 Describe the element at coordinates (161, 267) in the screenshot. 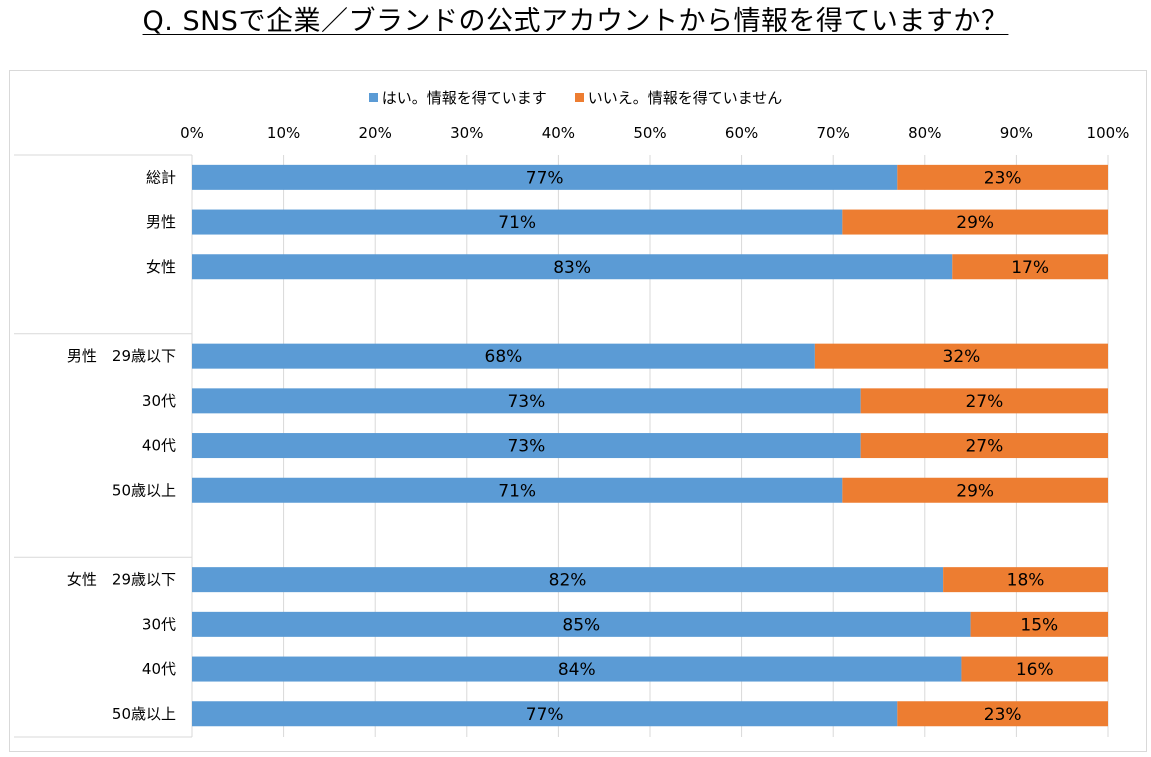

I see `category-label: 女性` at that location.